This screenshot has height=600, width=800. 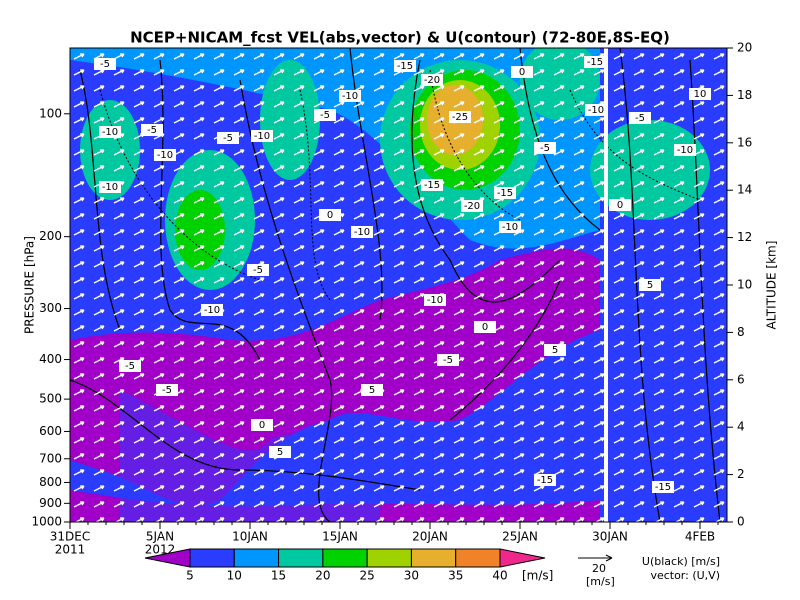 What do you see at coordinates (70, 537) in the screenshot?
I see `x-tick-label: 31DEC` at bounding box center [70, 537].